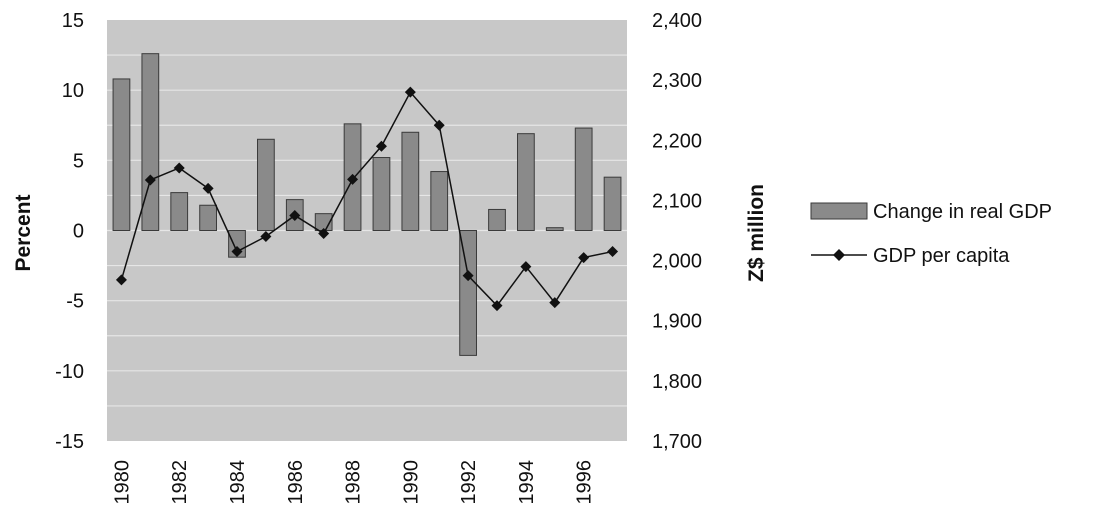 This screenshot has width=1112, height=519. What do you see at coordinates (381, 194) in the screenshot?
I see `bar-1989` at bounding box center [381, 194].